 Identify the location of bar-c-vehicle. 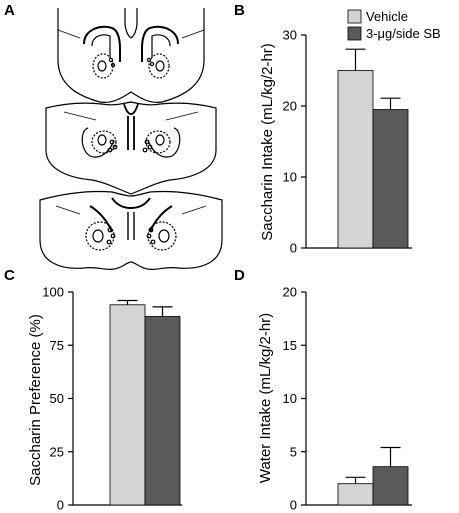
(127, 405).